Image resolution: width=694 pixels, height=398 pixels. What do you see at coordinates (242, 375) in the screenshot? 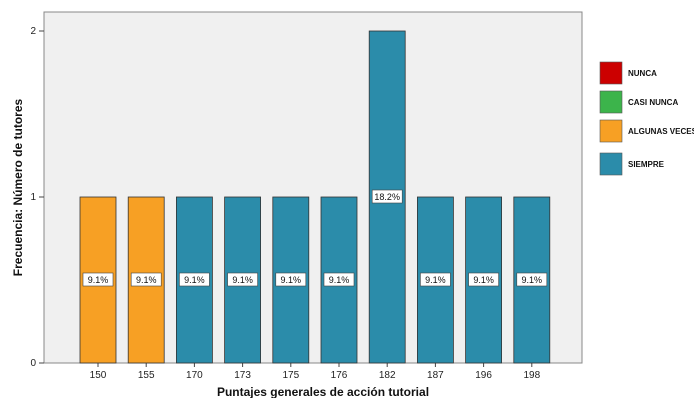
I see `x-tick-label: 173` at bounding box center [242, 375].